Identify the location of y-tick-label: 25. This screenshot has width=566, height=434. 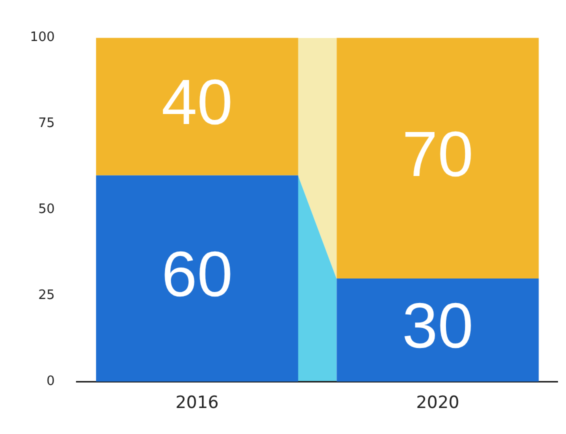
(46, 296).